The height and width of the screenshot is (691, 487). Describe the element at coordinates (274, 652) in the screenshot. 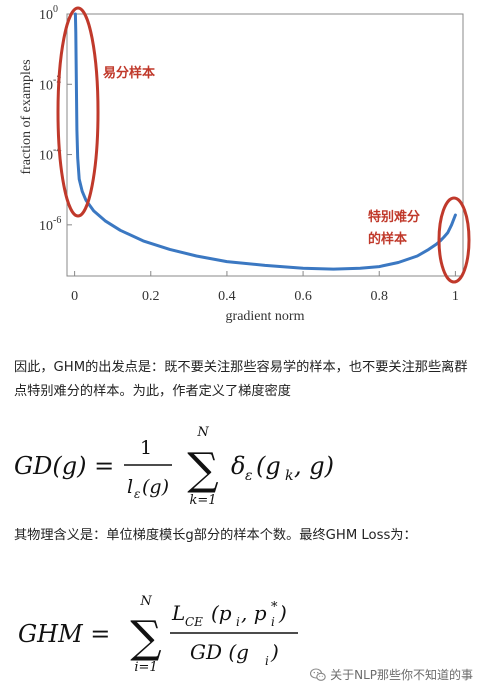

I see `formula2-den-close: )` at that location.